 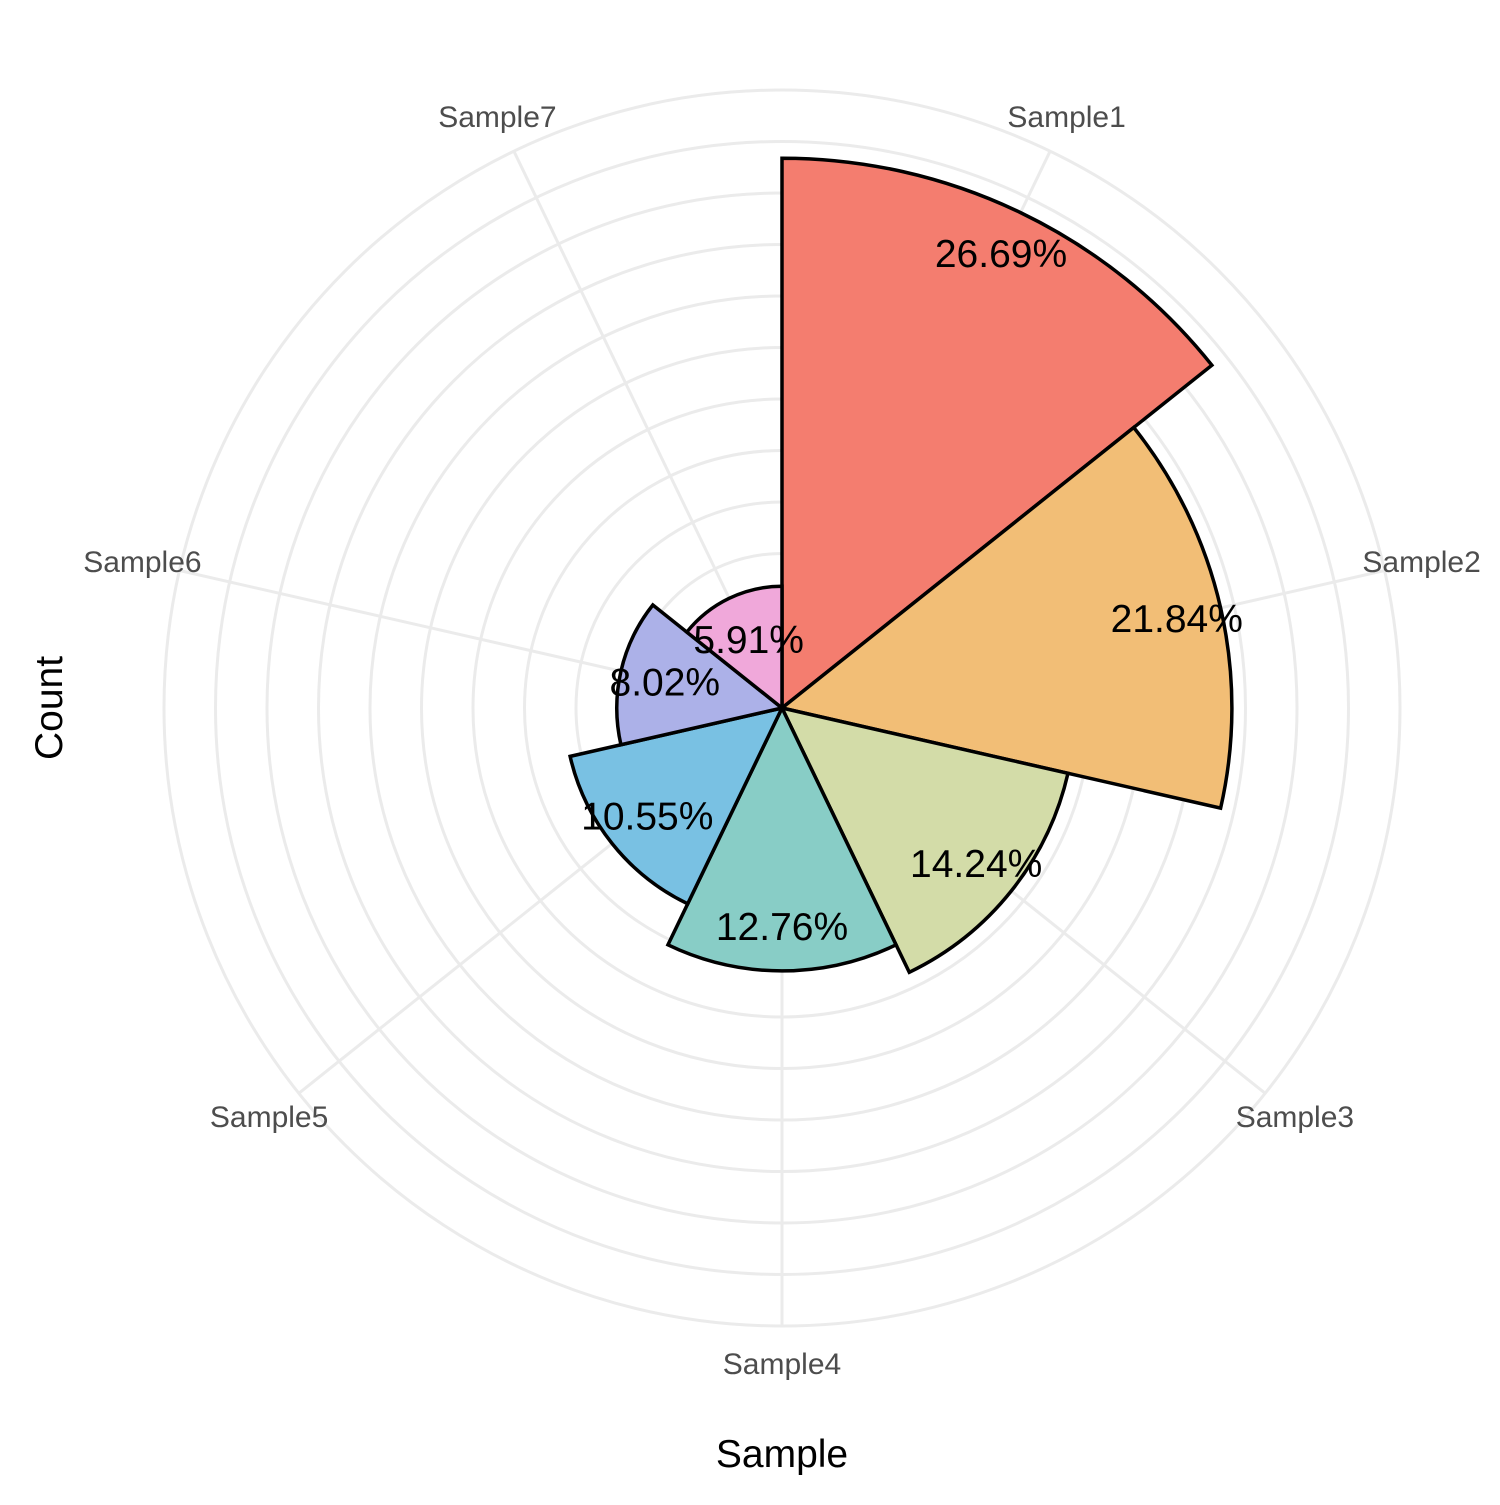 I want to click on bar-wedge-sample7, so click(x=734, y=648).